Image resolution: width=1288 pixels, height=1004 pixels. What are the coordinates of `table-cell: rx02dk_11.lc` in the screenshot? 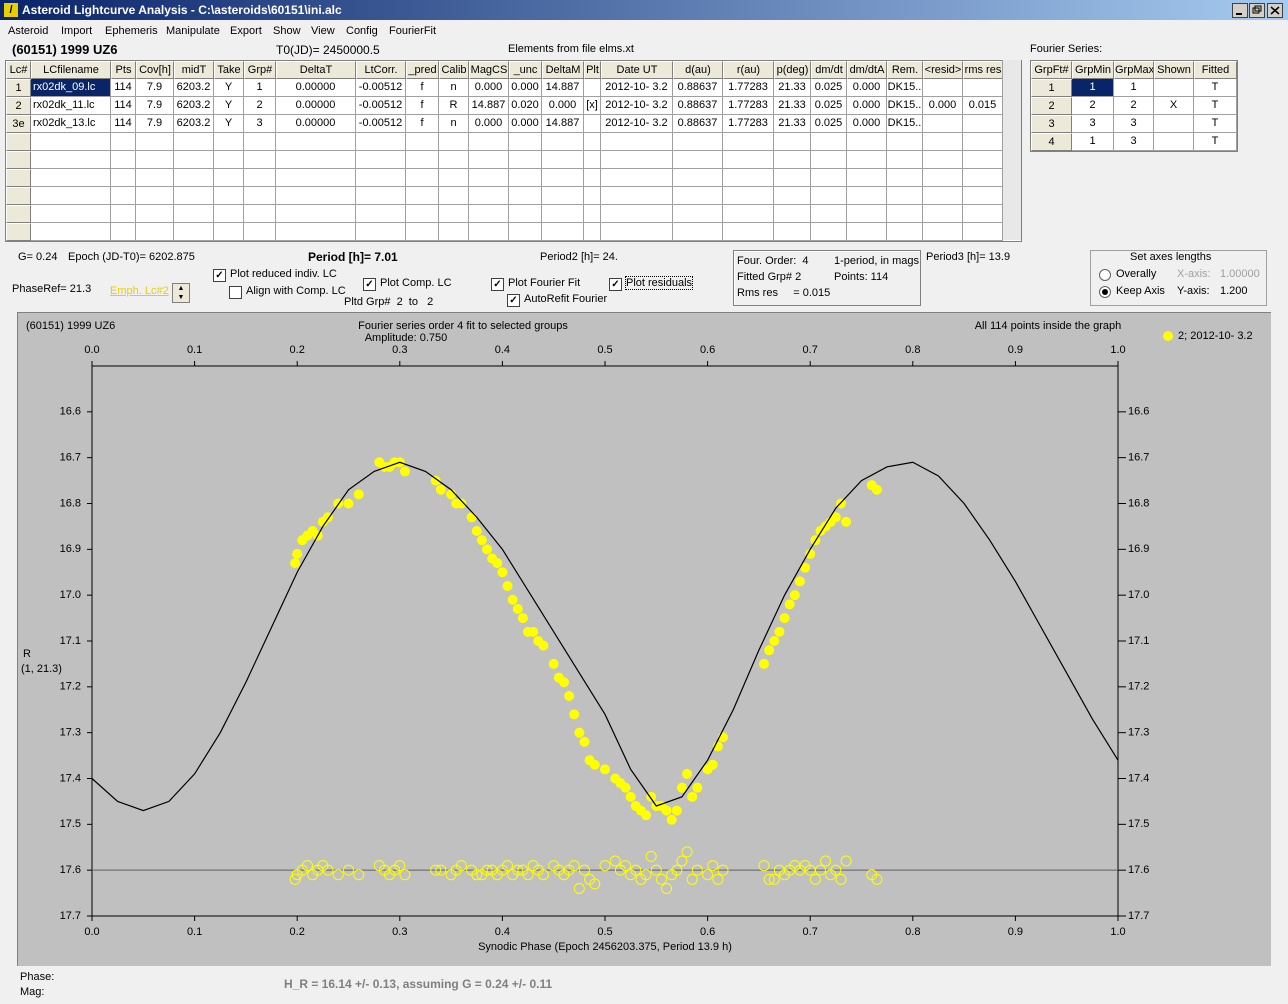 It's located at (71, 106).